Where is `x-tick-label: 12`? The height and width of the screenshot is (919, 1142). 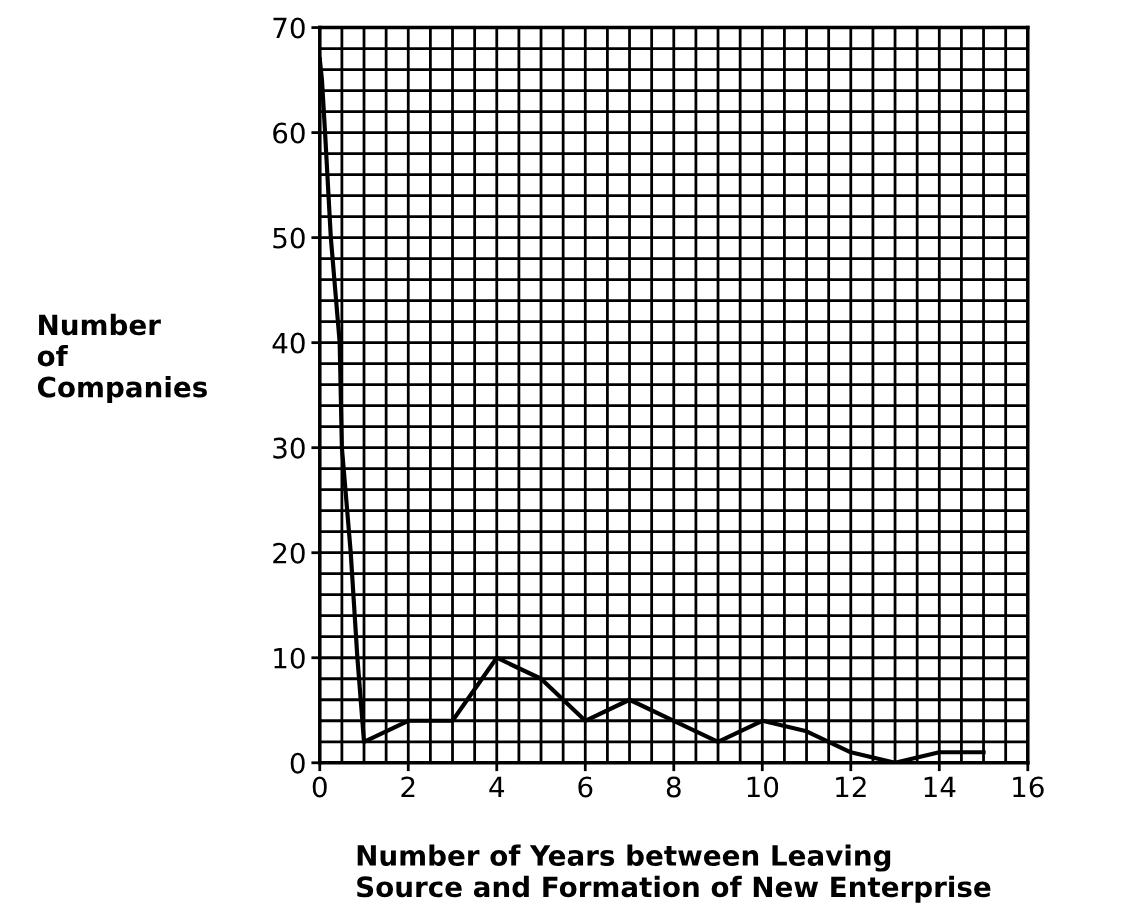
x-tick-label: 12 is located at coordinates (851, 787).